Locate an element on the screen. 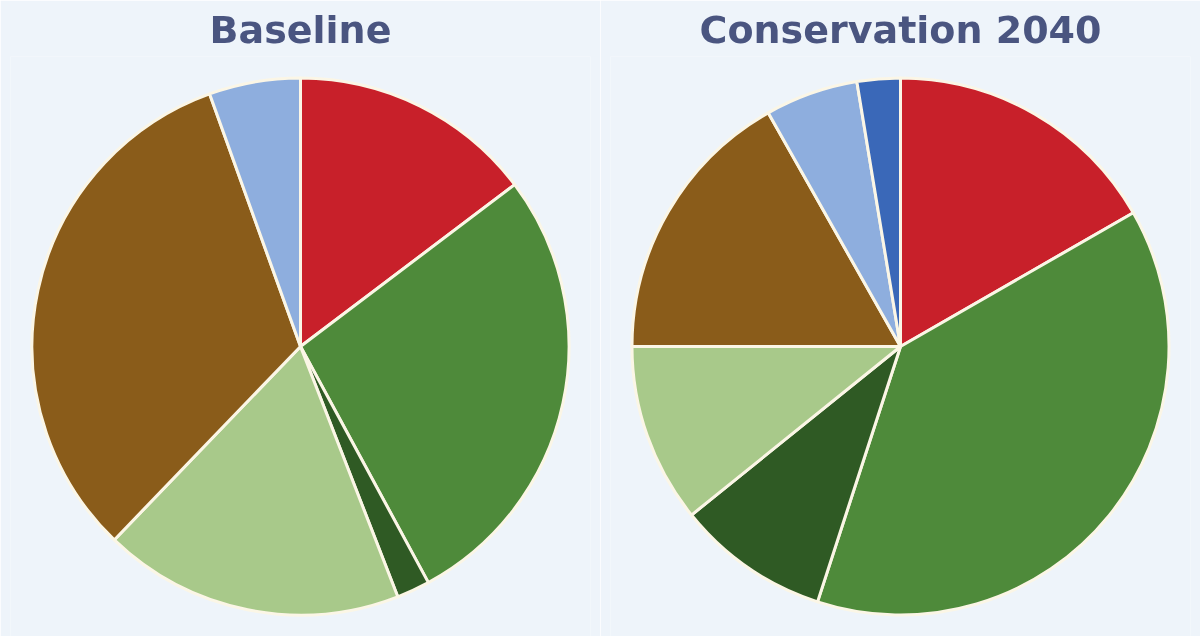 This screenshot has width=1202, height=636. chart-title: Conservation 2040 is located at coordinates (900, 29).